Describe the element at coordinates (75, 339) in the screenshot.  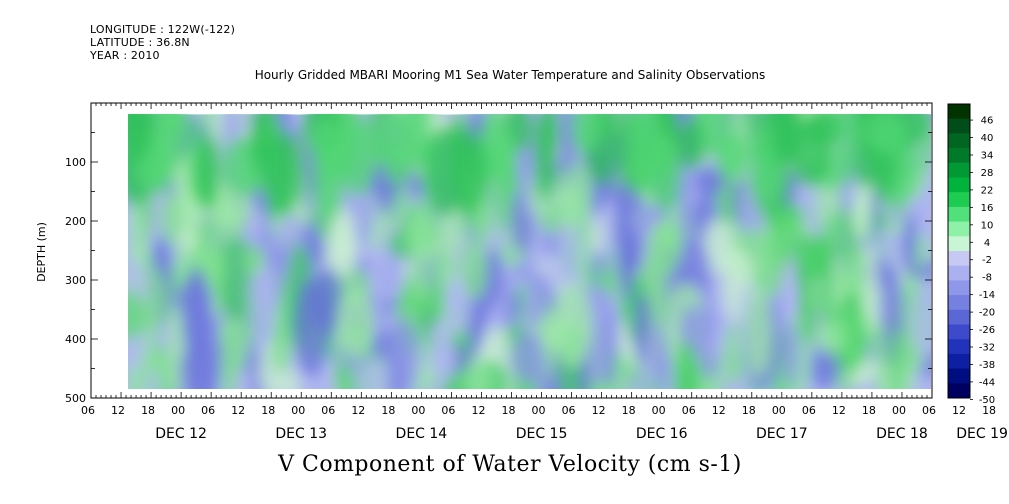
I see `y-tick-label: 400` at that location.